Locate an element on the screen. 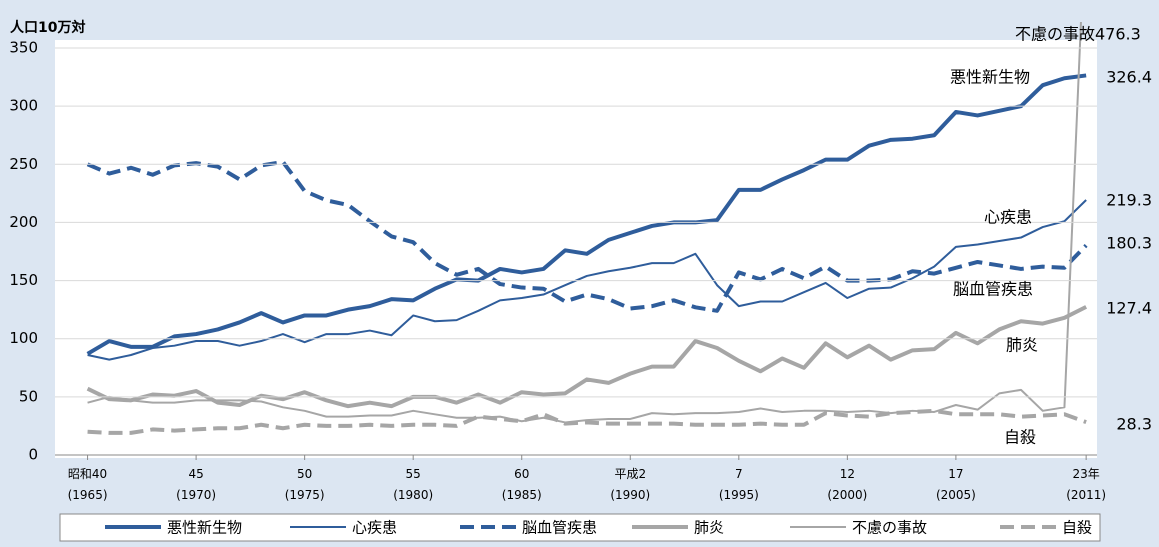 The image size is (1159, 547). x-tick-label: 12 (2000) is located at coordinates (847, 484).